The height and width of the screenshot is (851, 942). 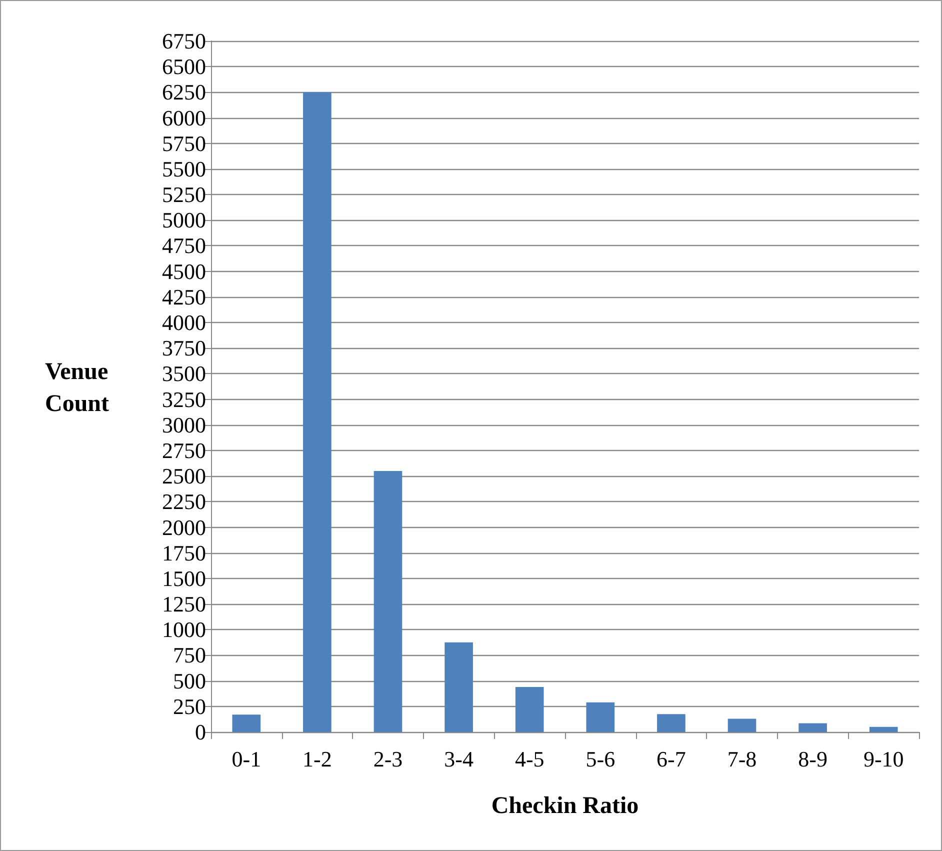 I want to click on y-tick-label: 1000, so click(x=184, y=629).